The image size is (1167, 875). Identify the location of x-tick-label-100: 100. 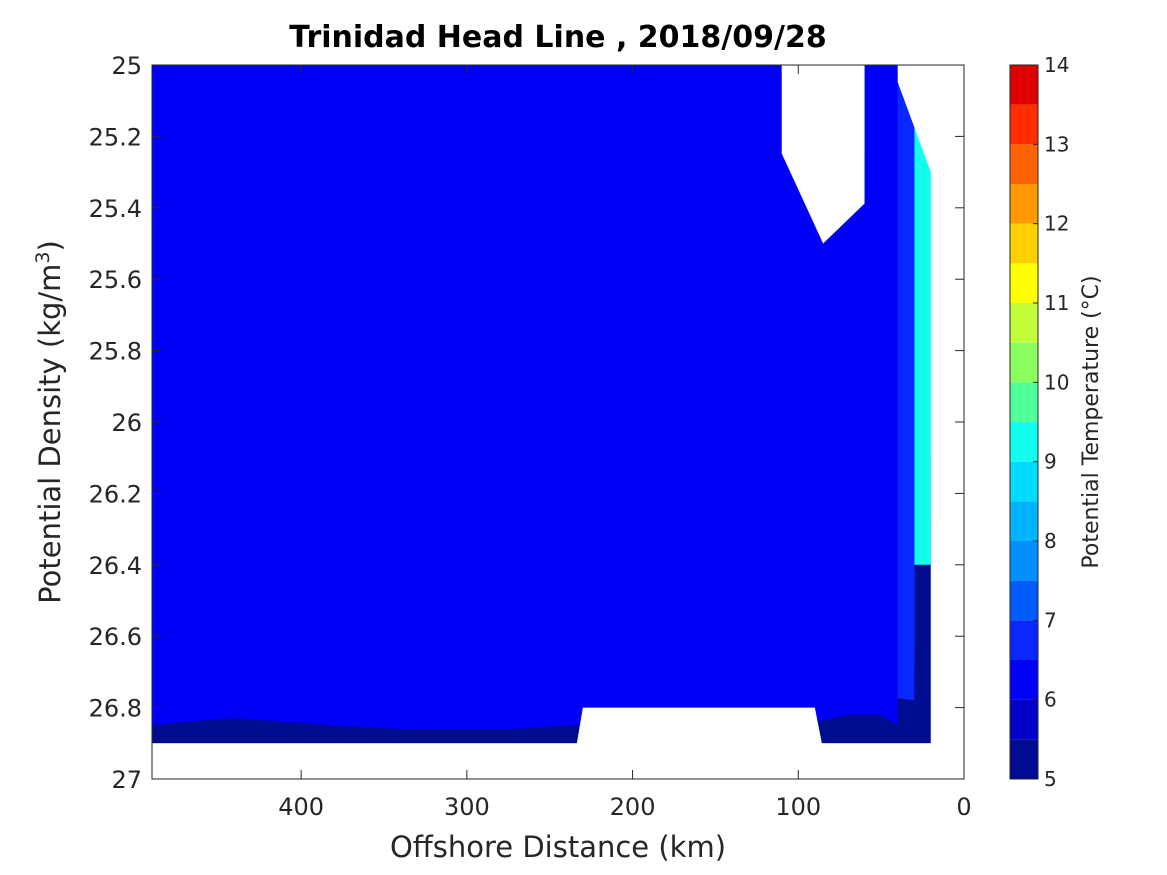
(798, 807).